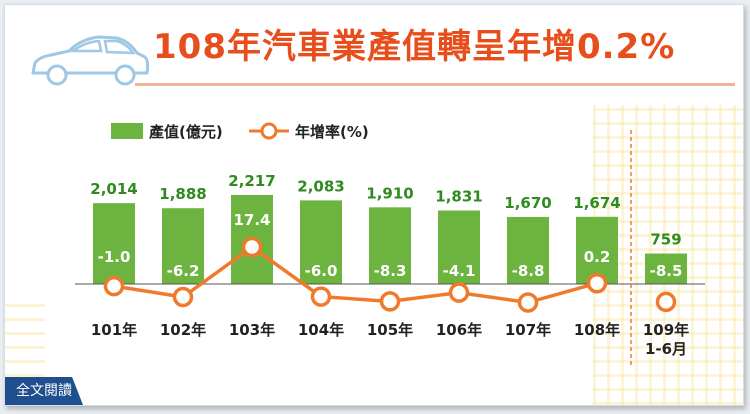  I want to click on x-tick-label: 108年, so click(597, 330).